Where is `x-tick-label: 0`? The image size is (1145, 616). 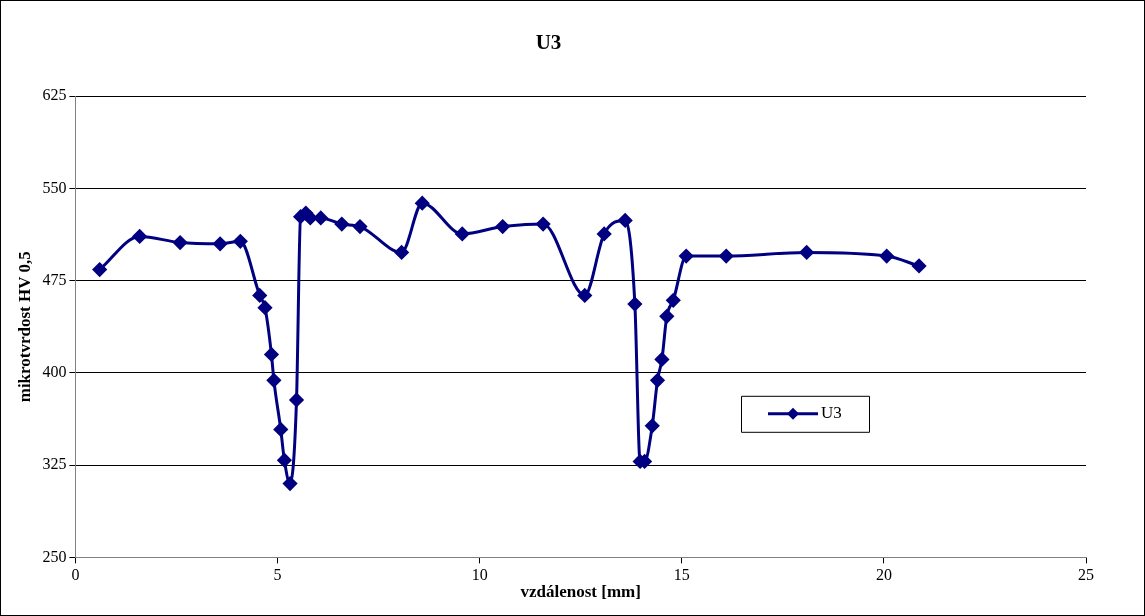 x-tick-label: 0 is located at coordinates (75, 575).